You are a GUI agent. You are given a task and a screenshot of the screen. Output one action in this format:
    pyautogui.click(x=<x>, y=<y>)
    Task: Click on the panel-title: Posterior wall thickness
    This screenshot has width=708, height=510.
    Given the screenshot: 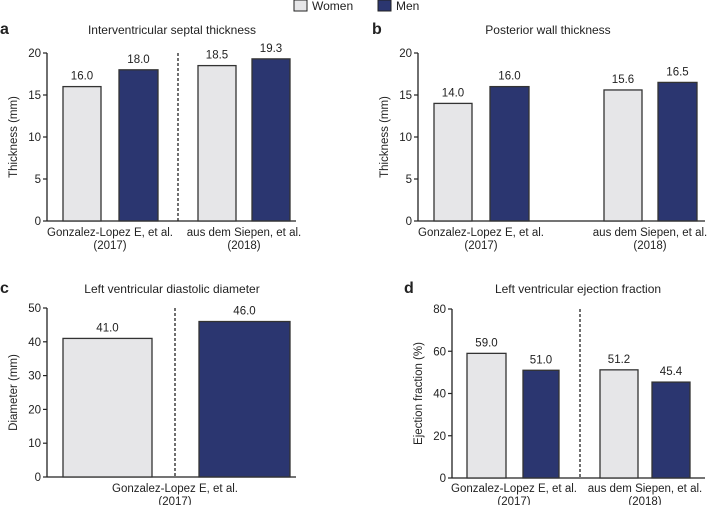 What is the action you would take?
    pyautogui.click(x=547, y=30)
    